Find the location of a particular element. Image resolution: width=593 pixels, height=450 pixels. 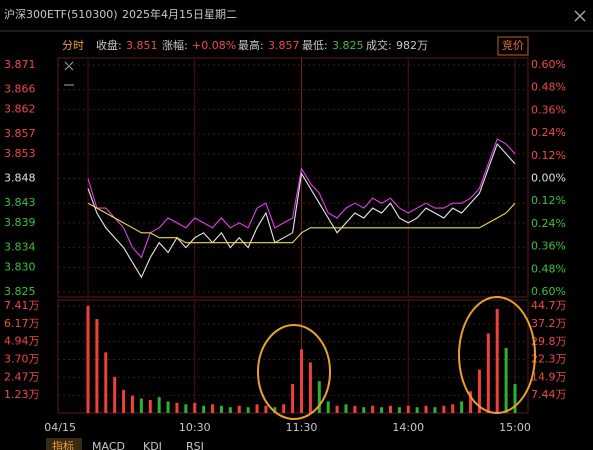

indicator-tab: RSI is located at coordinates (195, 445).